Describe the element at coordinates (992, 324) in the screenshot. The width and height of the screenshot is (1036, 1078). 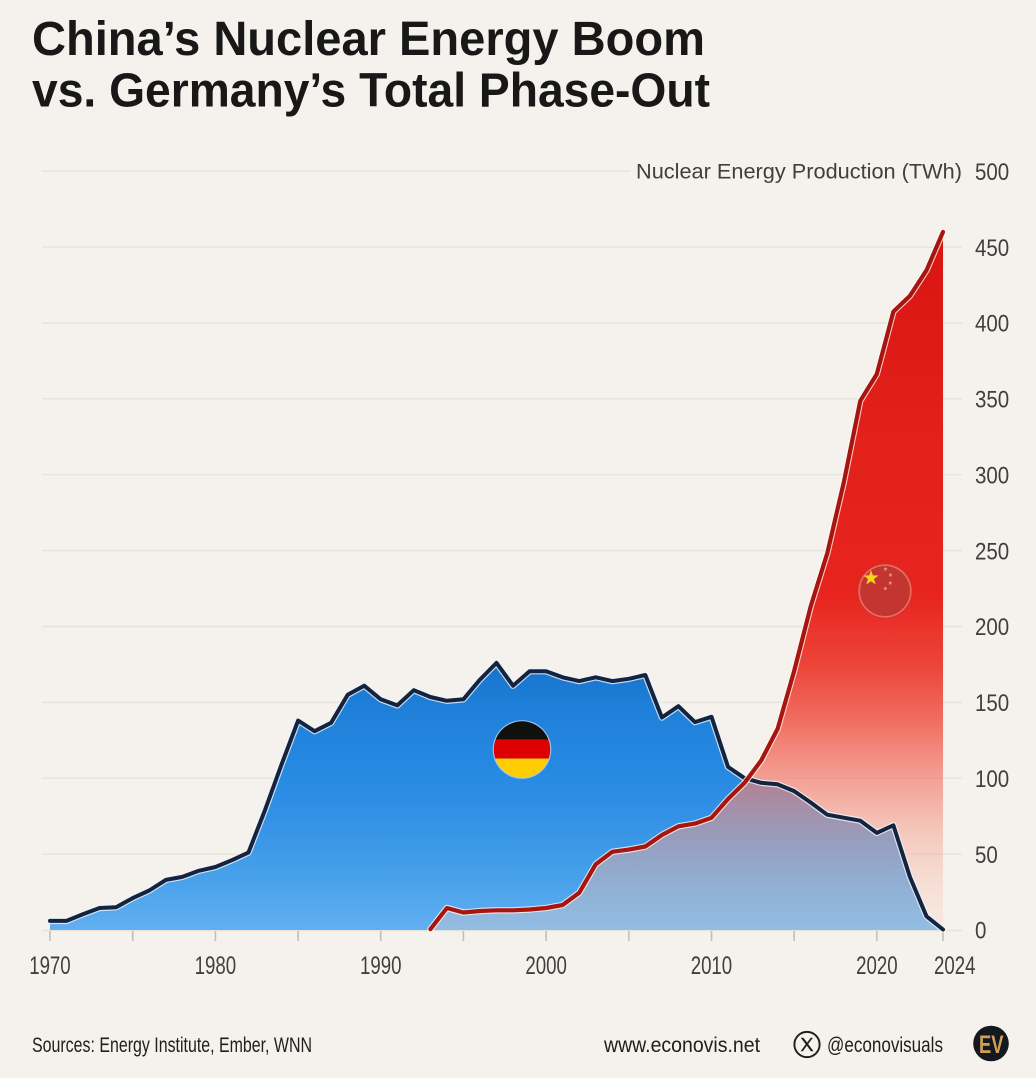
I see `svg-text: 400` at that location.